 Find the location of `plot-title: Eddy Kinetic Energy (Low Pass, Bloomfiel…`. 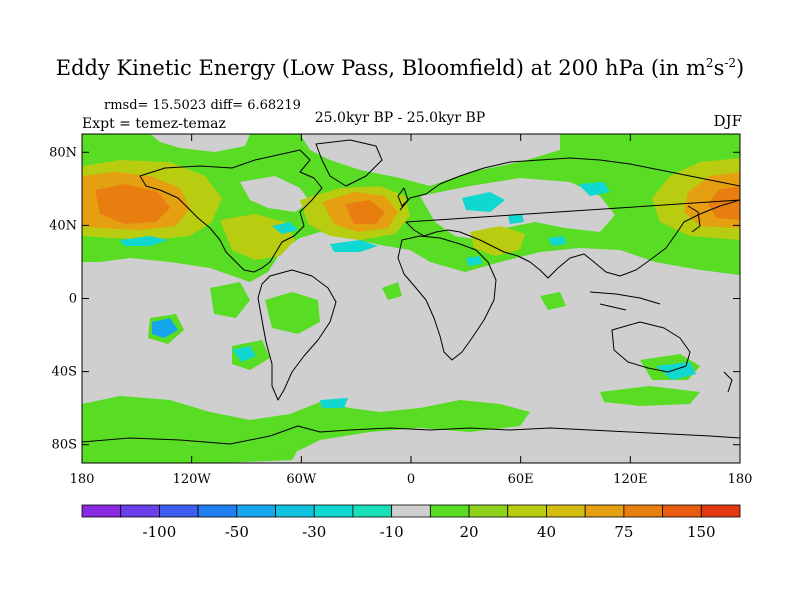

plot-title: Eddy Kinetic Energy (Low Pass, Bloomfiel… is located at coordinates (400, 68).